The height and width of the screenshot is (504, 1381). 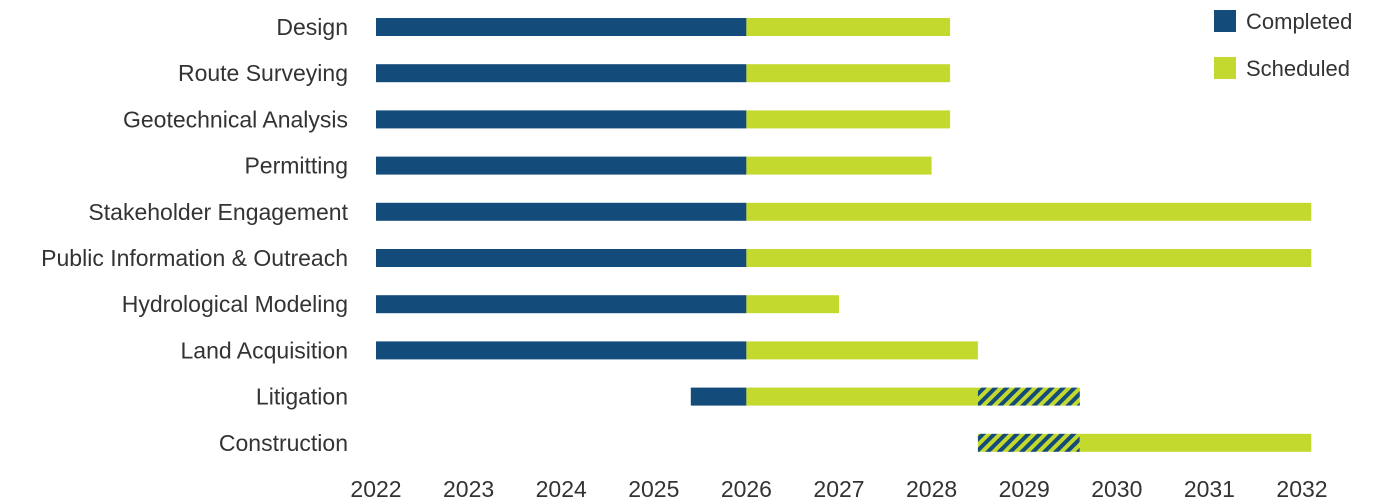 What do you see at coordinates (296, 166) in the screenshot?
I see `task-label: Permitting` at bounding box center [296, 166].